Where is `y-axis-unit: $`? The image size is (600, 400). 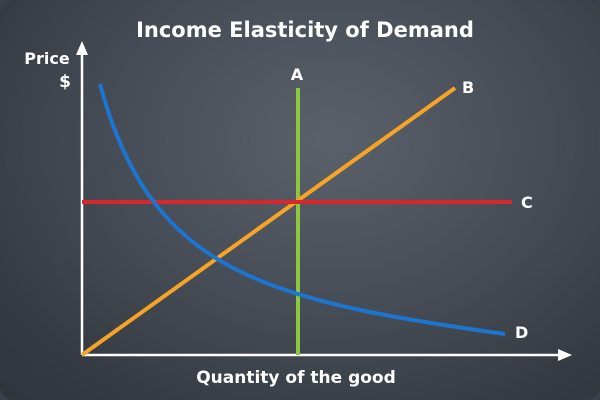 y-axis-unit: $ is located at coordinates (65, 82).